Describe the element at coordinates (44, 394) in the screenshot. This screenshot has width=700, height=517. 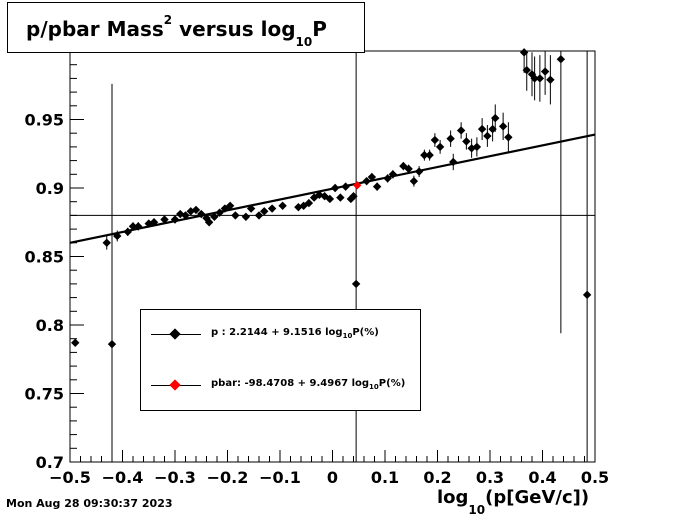
I see `y-tick-label: 0.75` at that location.